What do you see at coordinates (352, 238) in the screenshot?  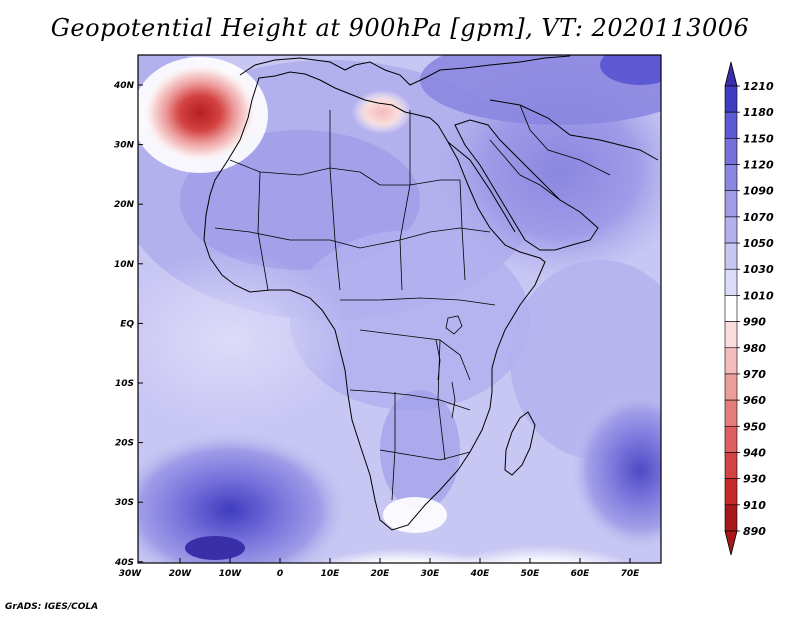 I see `border-sahel` at bounding box center [352, 238].